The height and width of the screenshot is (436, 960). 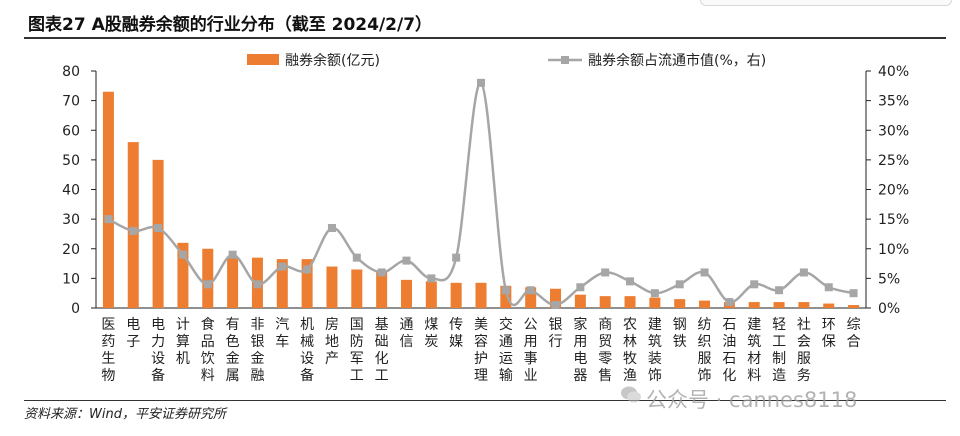 I want to click on category-label: 钢铁, so click(x=680, y=333).